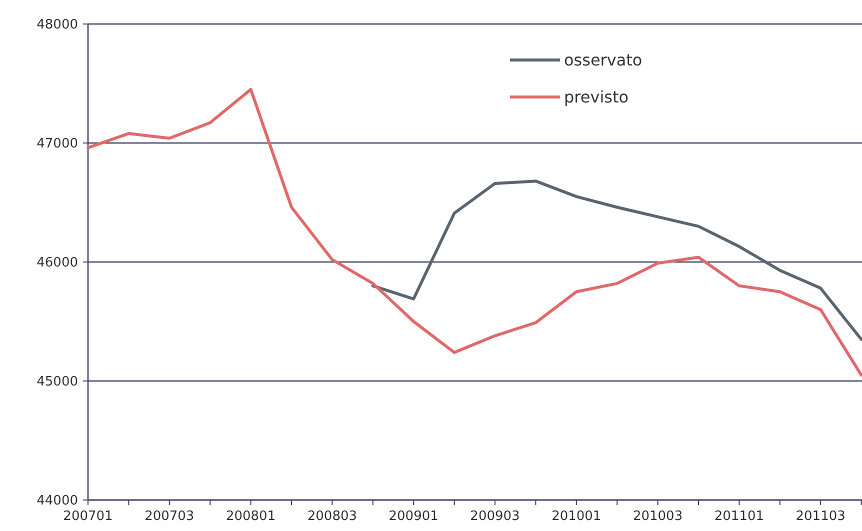  Describe the element at coordinates (57, 144) in the screenshot. I see `y-tick-label: 47000` at that location.